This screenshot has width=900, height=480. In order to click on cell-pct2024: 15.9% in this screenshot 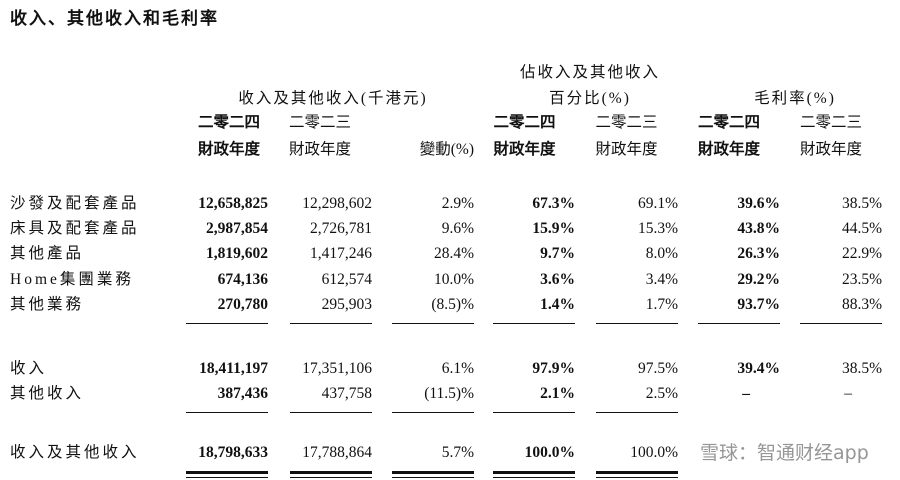, I will do `click(553, 228)`.